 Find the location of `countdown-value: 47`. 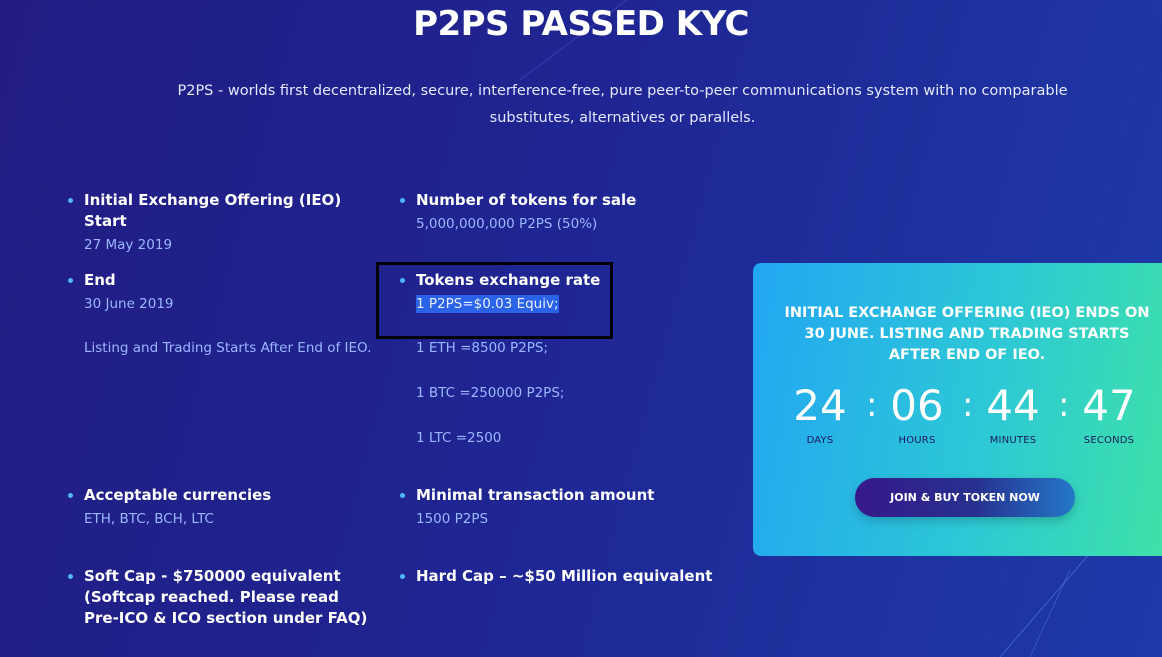

countdown-value: 47 is located at coordinates (1109, 405).